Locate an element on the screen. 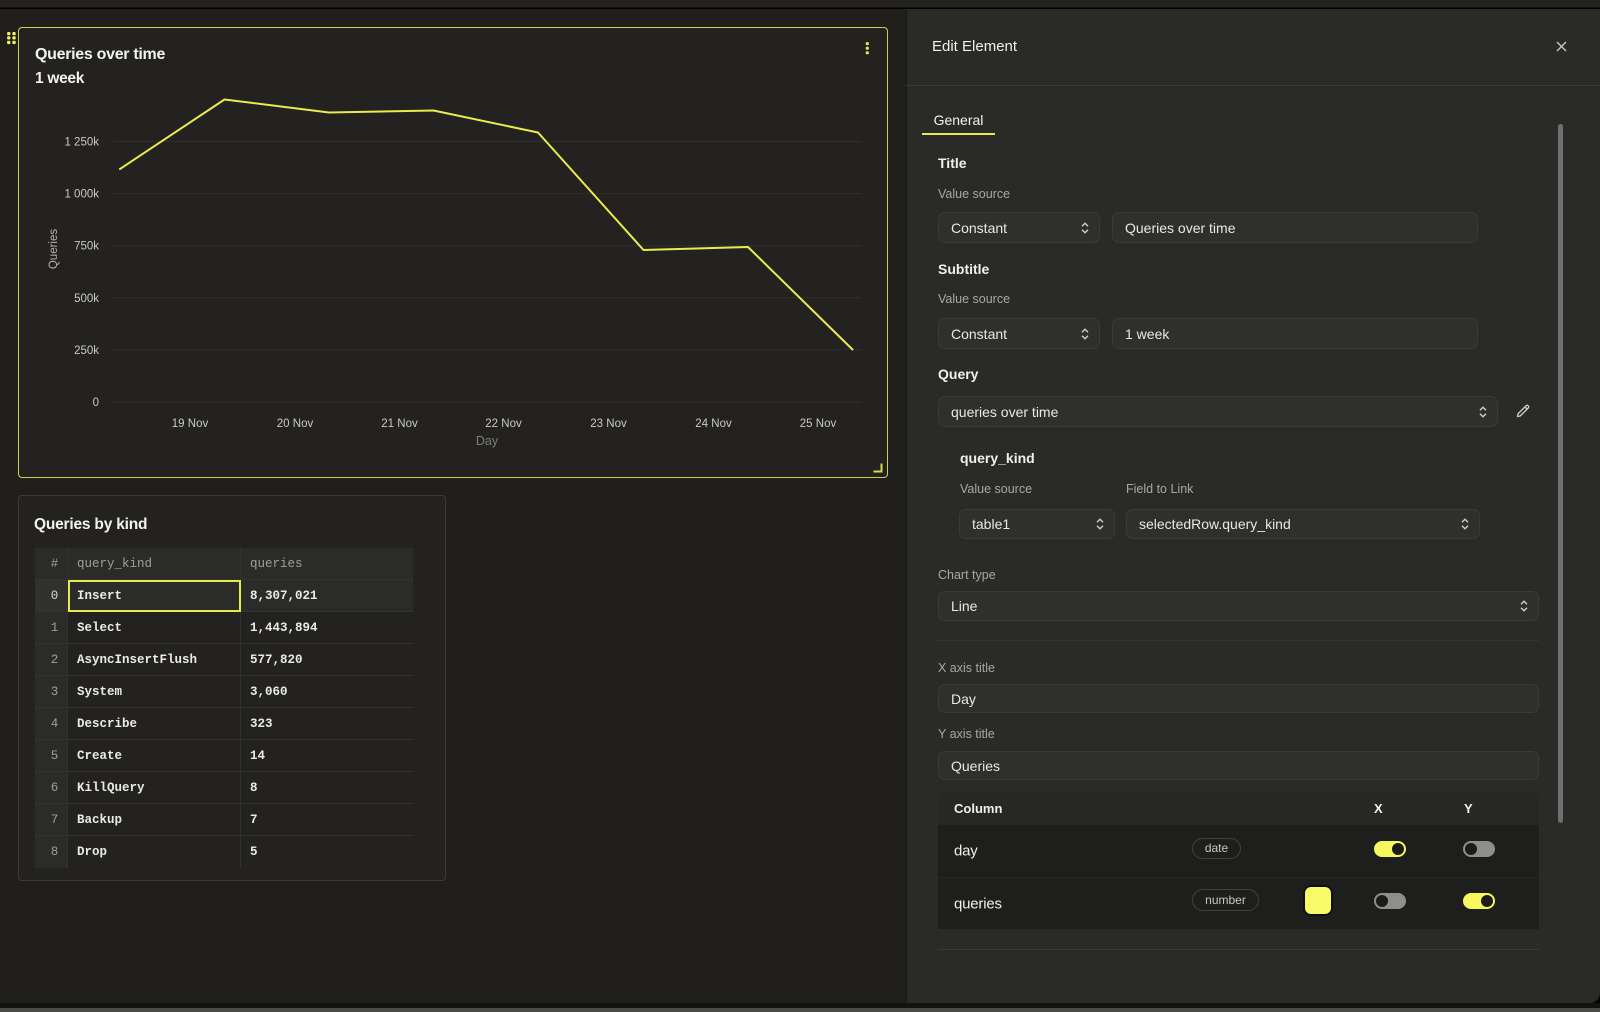 The height and width of the screenshot is (1012, 1600). svg-text: 21 Nov is located at coordinates (399, 424).